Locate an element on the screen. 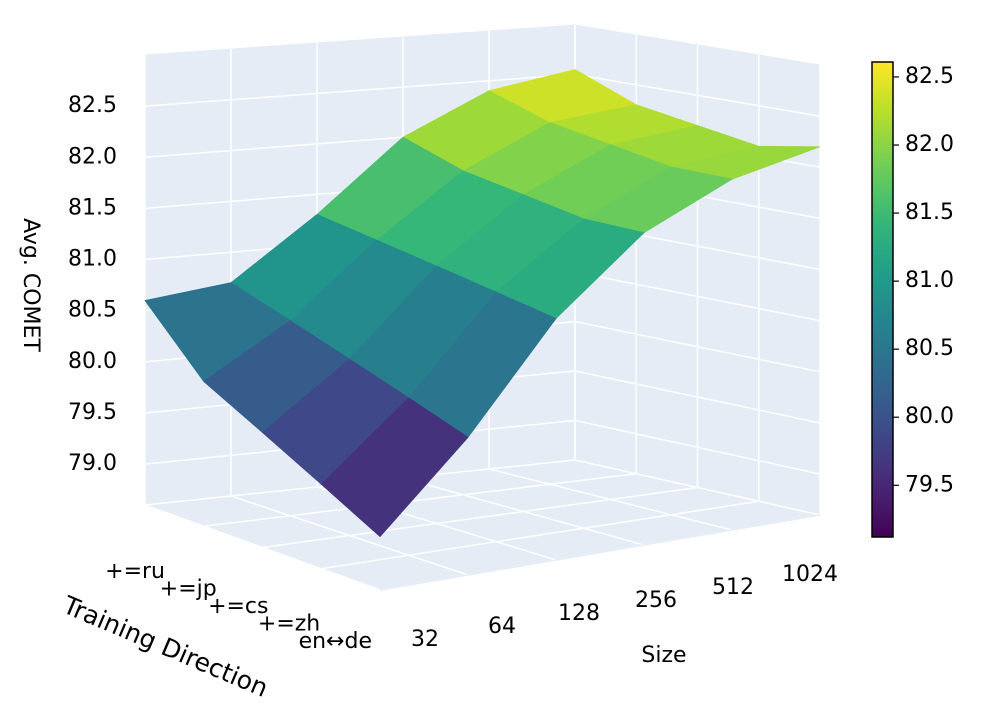 This screenshot has height=715, width=998. y-tick-label: +=cs is located at coordinates (238, 606).